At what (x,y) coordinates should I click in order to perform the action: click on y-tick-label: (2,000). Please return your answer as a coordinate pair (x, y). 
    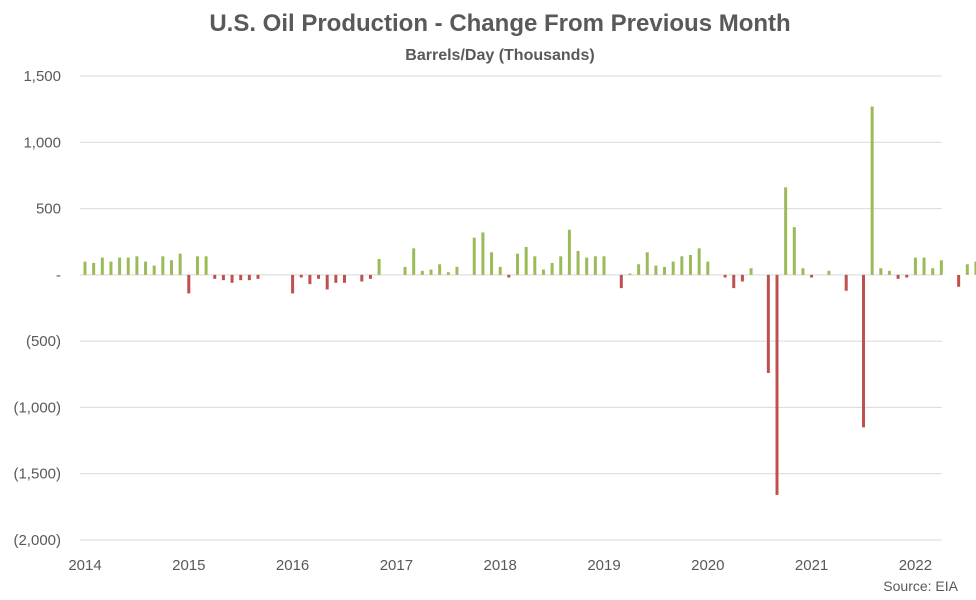
    Looking at the image, I should click on (37, 540).